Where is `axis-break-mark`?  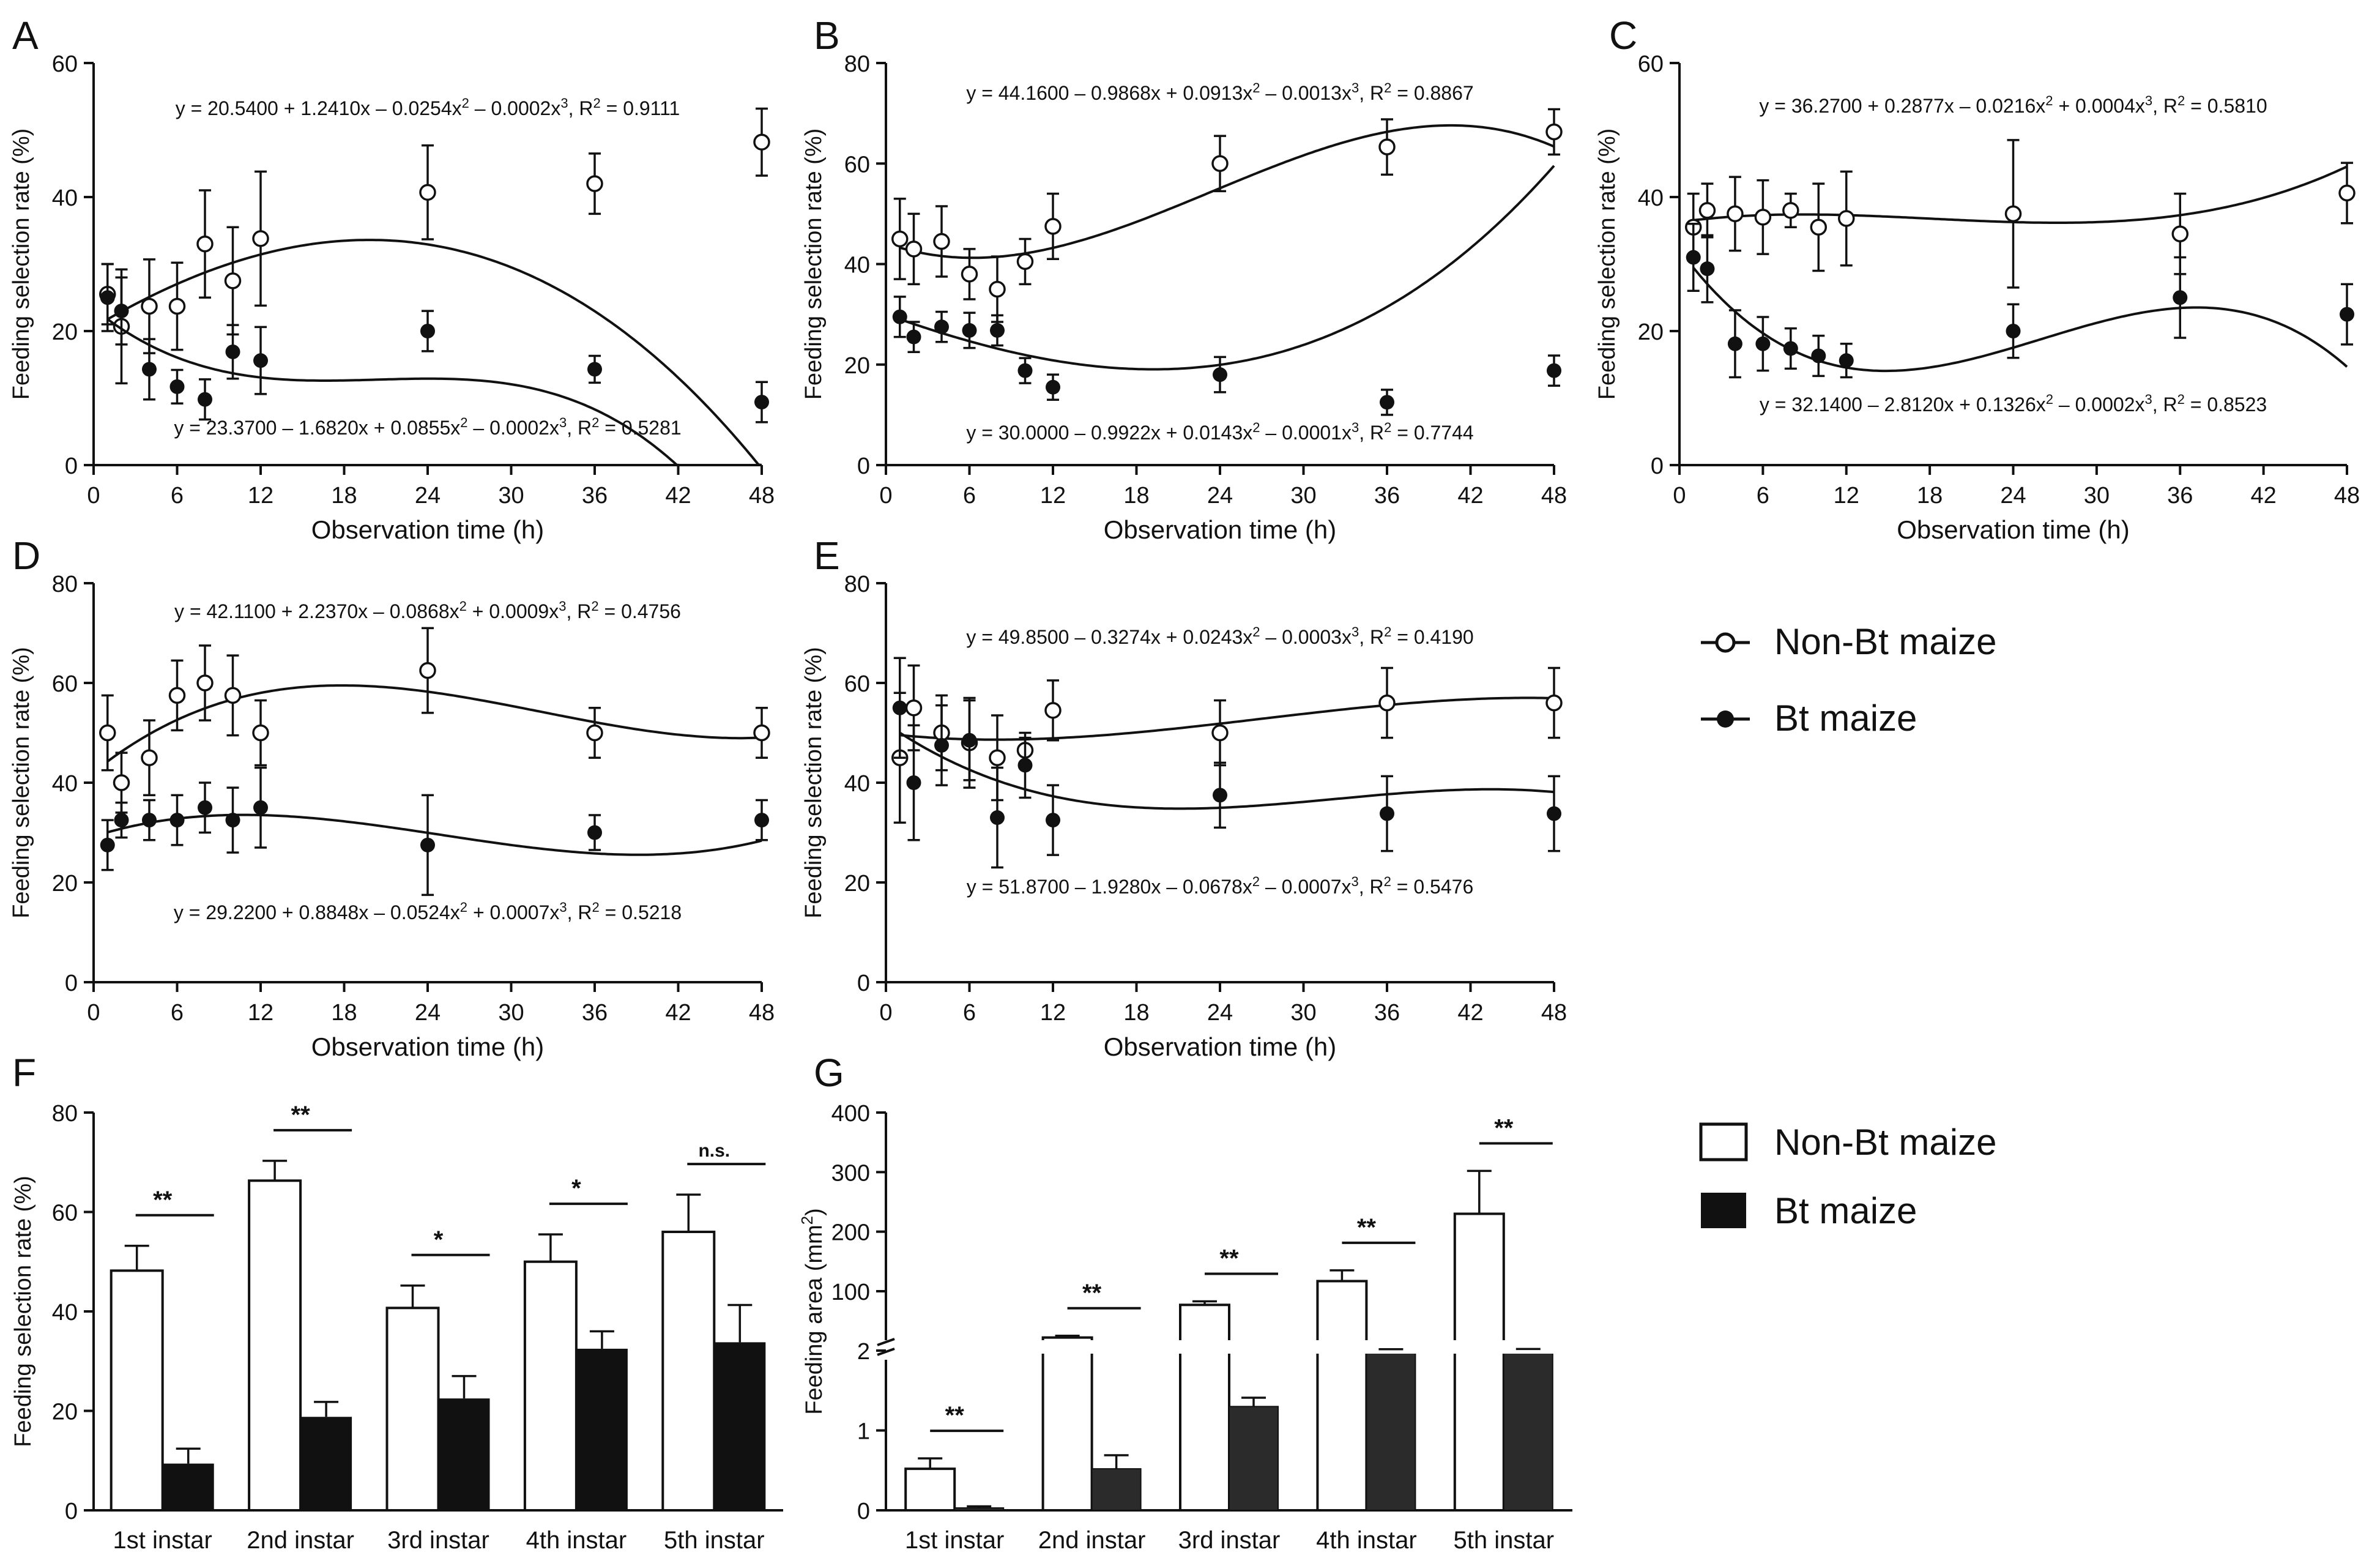 axis-break-mark is located at coordinates (886, 1342).